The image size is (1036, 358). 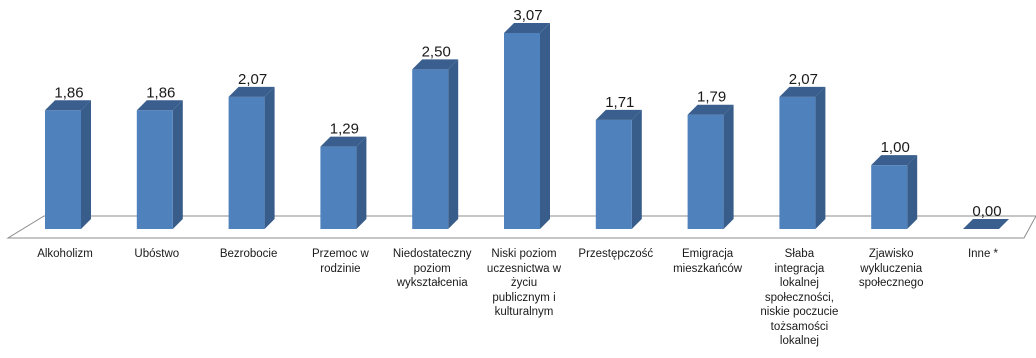 I want to click on category-label-line: kulturalnym, so click(x=524, y=312).